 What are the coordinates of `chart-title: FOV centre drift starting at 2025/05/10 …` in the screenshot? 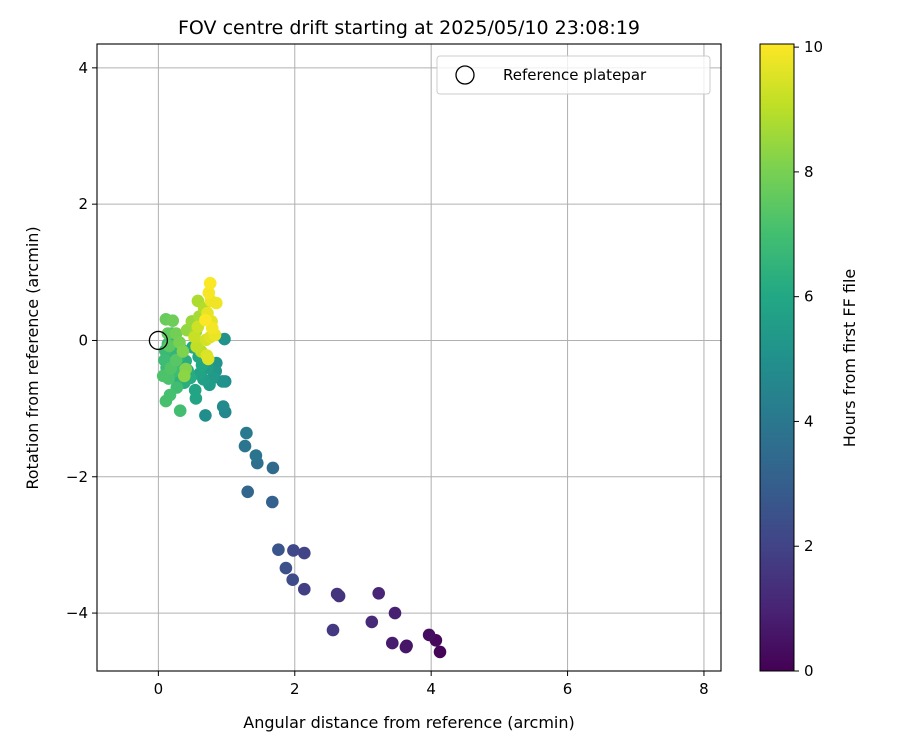 It's located at (409, 28).